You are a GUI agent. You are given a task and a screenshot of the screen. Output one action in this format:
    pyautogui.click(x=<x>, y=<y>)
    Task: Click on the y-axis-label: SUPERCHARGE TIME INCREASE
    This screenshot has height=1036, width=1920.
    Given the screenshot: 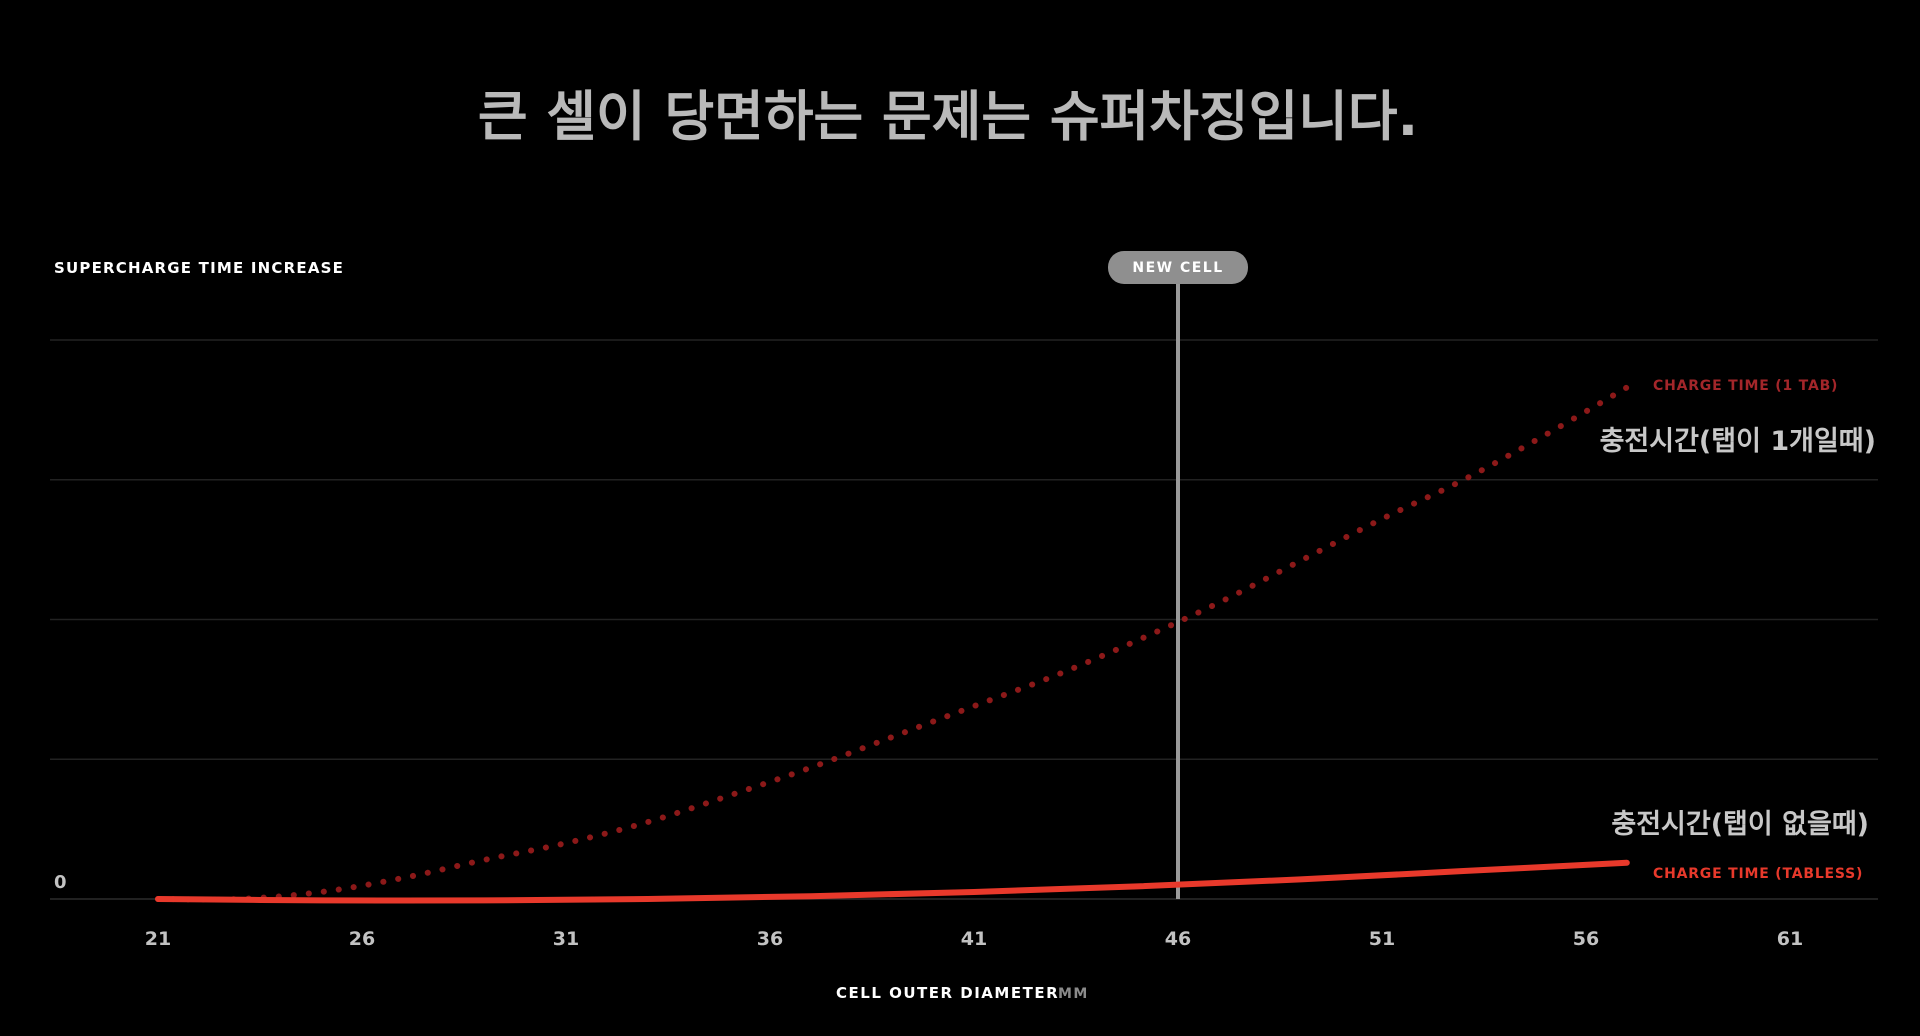 What is the action you would take?
    pyautogui.click(x=199, y=268)
    